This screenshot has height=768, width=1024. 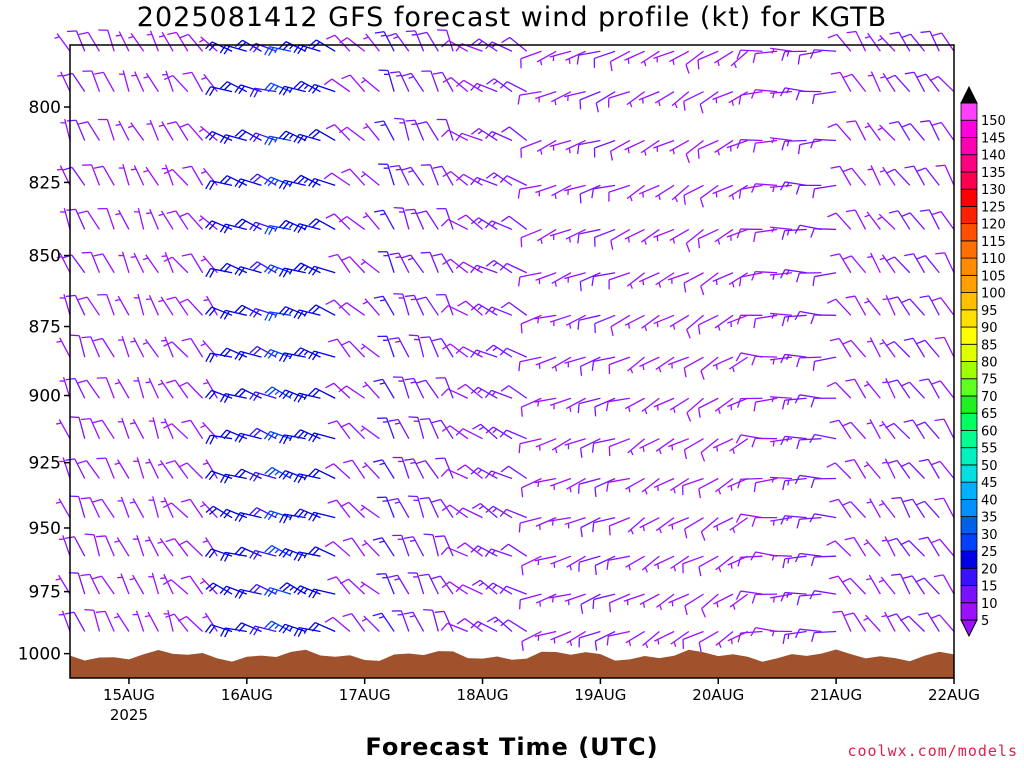 I want to click on colorbar-label: 15, so click(x=989, y=587).